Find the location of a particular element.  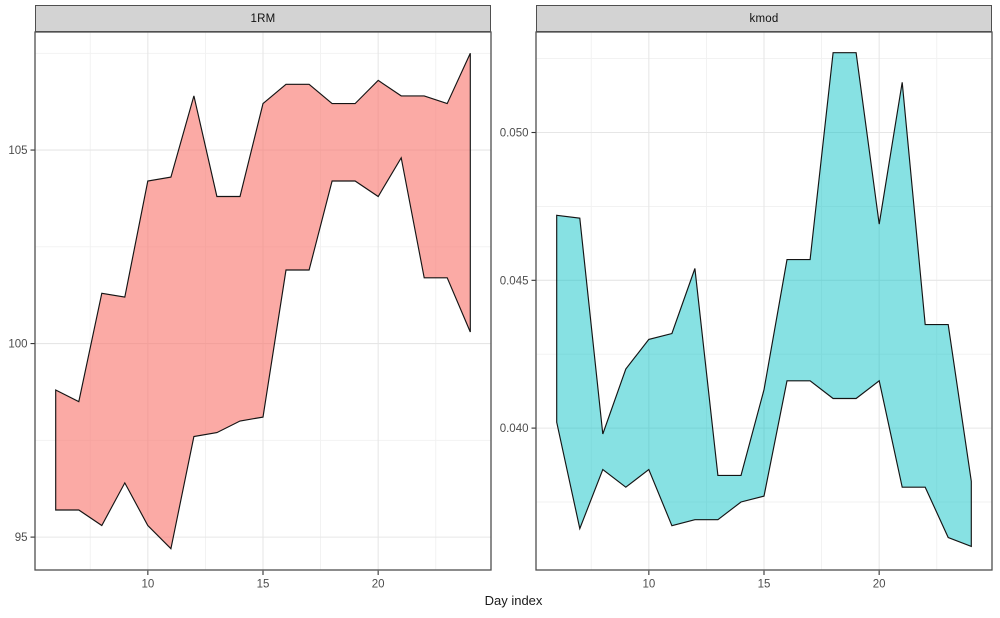

y-axis-kmod: 0.040 0.045 0.050 is located at coordinates (518, 281).